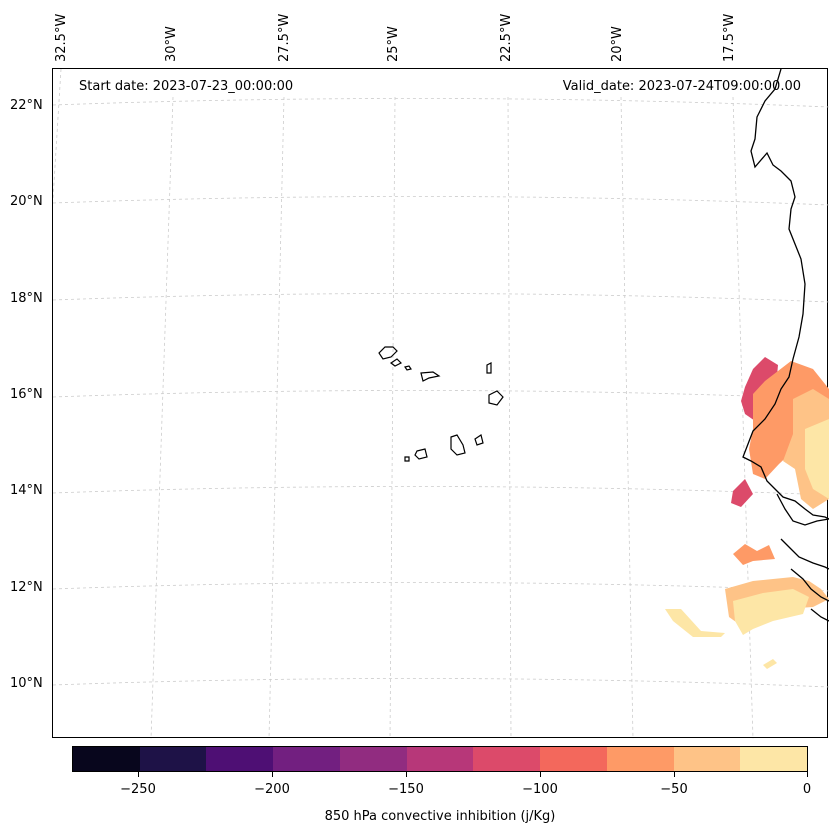  Describe the element at coordinates (809, 585) in the screenshot. I see `coastline-guinea` at that location.